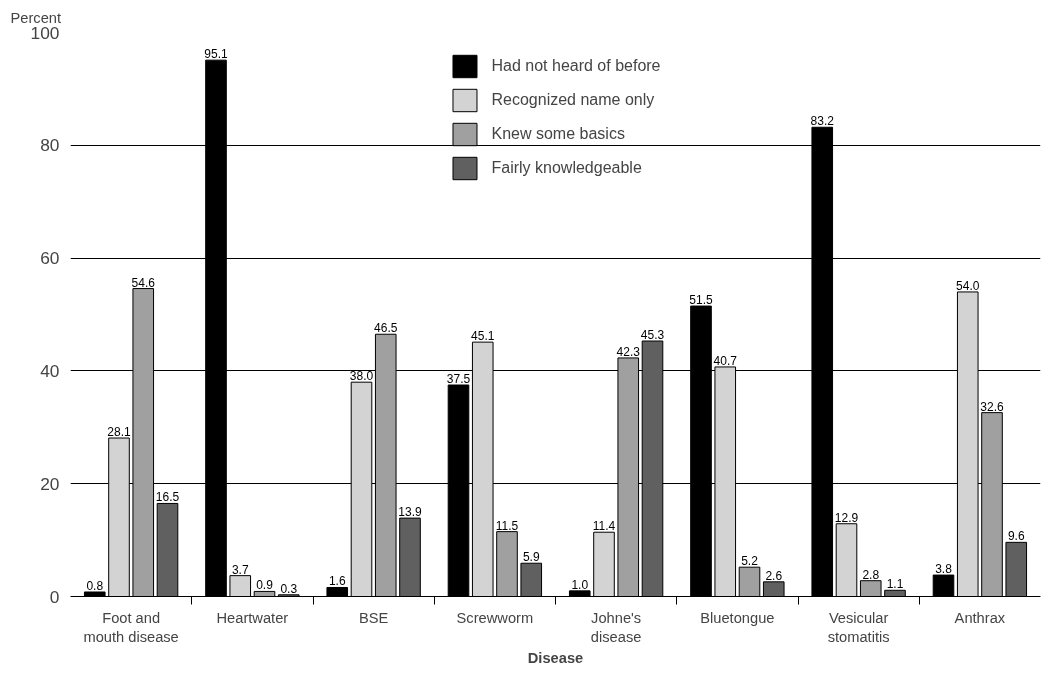 The height and width of the screenshot is (673, 1064). What do you see at coordinates (822, 121) in the screenshot?
I see `data-label: 83.2` at bounding box center [822, 121].